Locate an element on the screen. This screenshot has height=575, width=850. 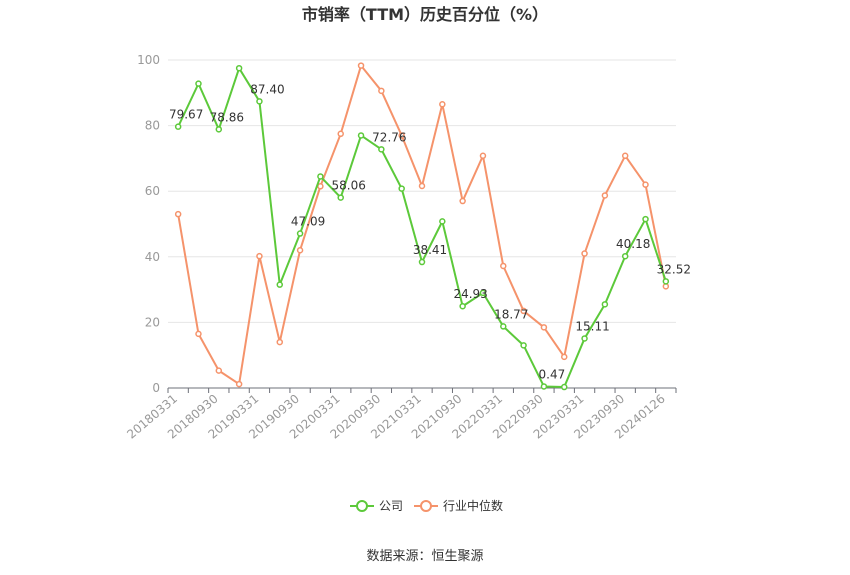
legend-label: 公司 is located at coordinates (391, 506).